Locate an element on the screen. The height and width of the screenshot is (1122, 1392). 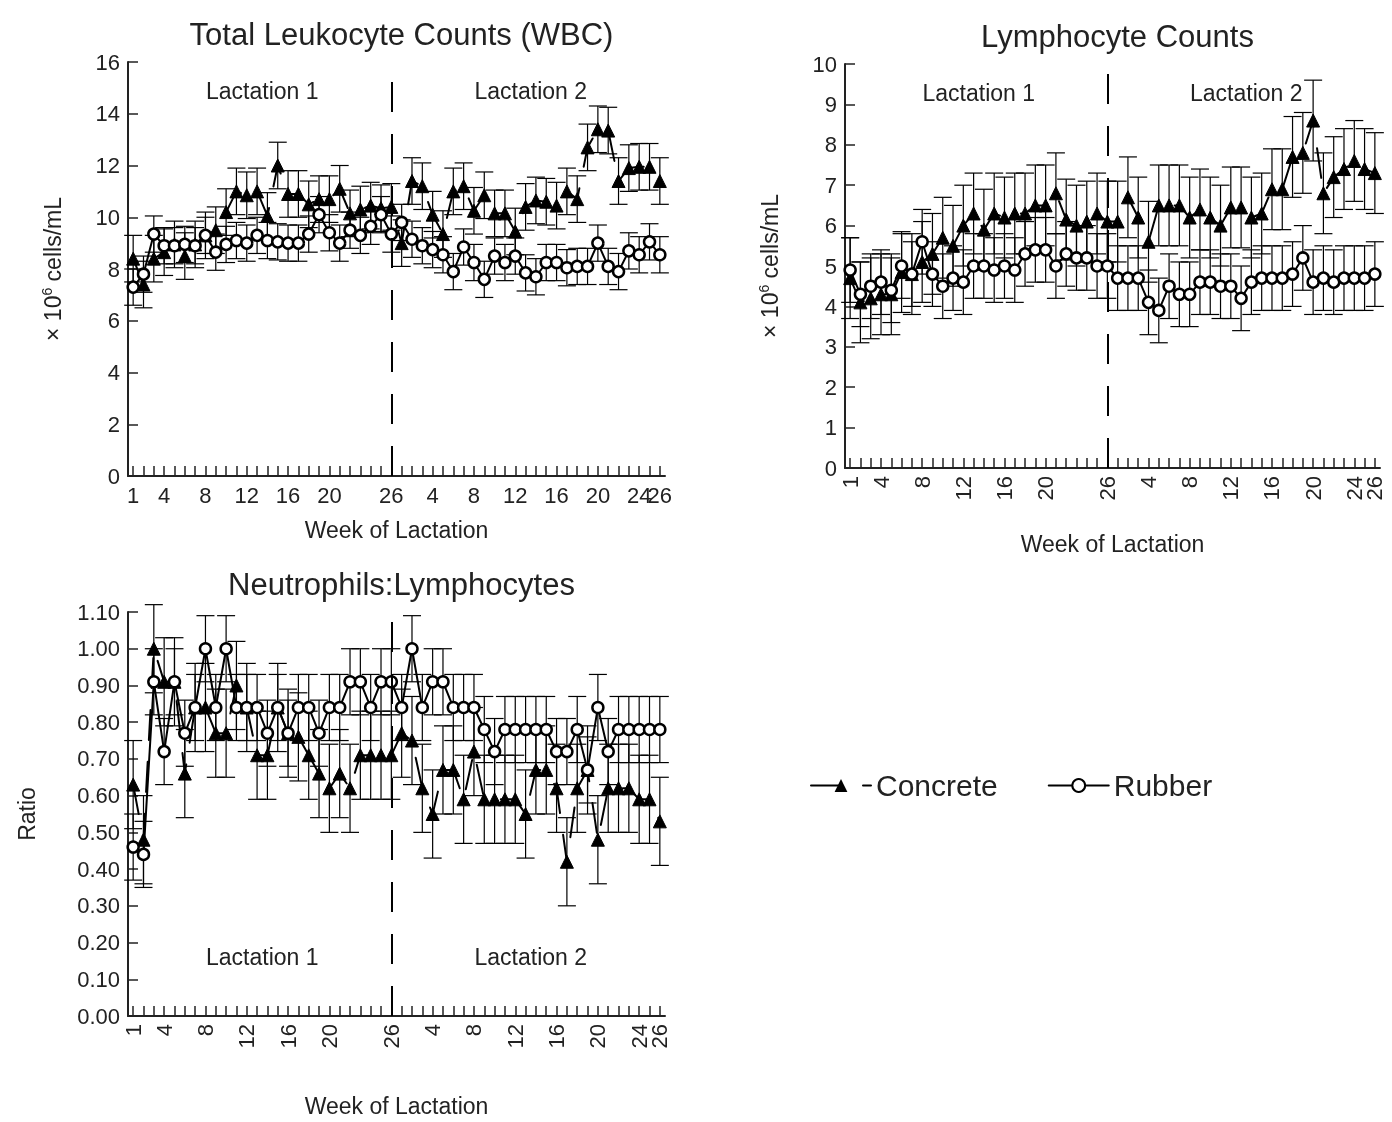
y-tick-label: 0.70 is located at coordinates (98, 759).